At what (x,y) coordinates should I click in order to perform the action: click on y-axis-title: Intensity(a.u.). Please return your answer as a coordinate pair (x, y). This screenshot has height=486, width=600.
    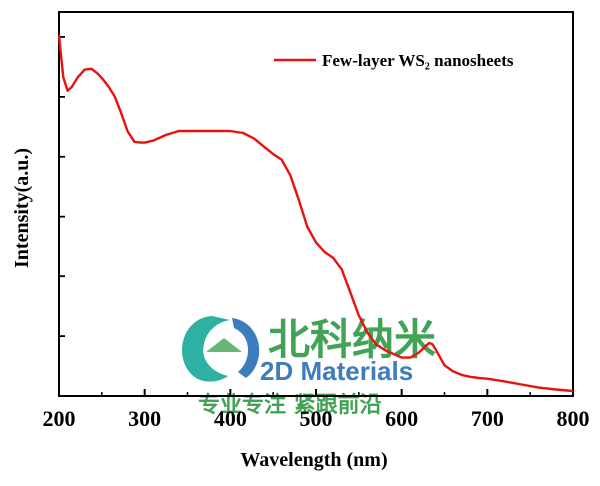
    Looking at the image, I should click on (22, 208).